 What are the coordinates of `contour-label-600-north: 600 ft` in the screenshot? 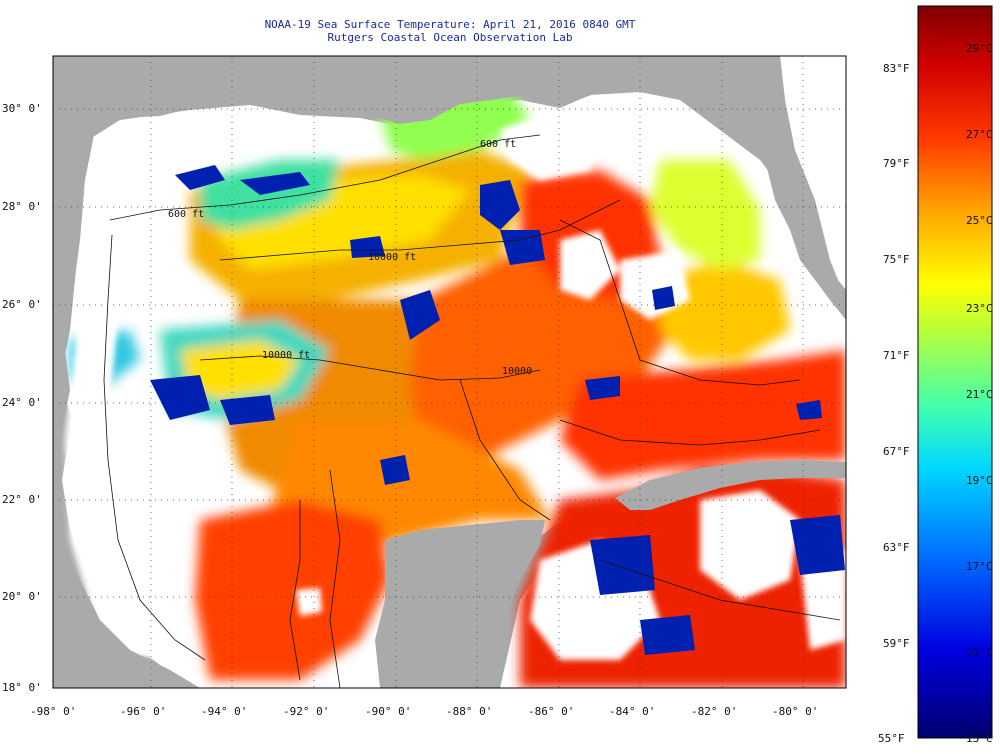 It's located at (498, 144).